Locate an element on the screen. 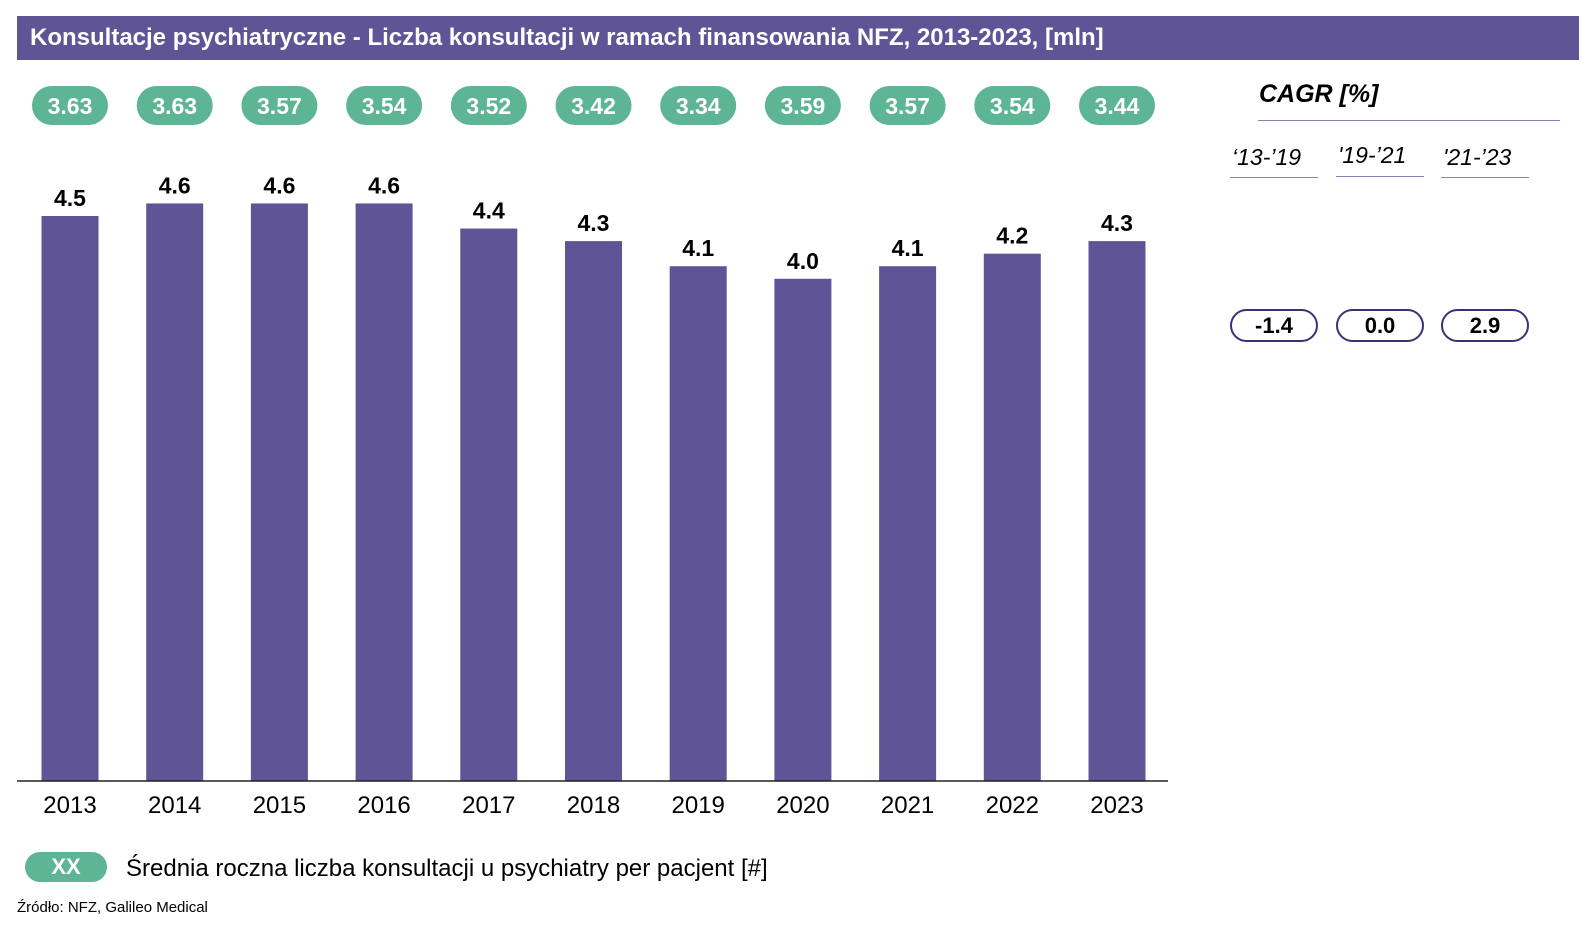  cagr-value-1: -1.4 is located at coordinates (1274, 325).